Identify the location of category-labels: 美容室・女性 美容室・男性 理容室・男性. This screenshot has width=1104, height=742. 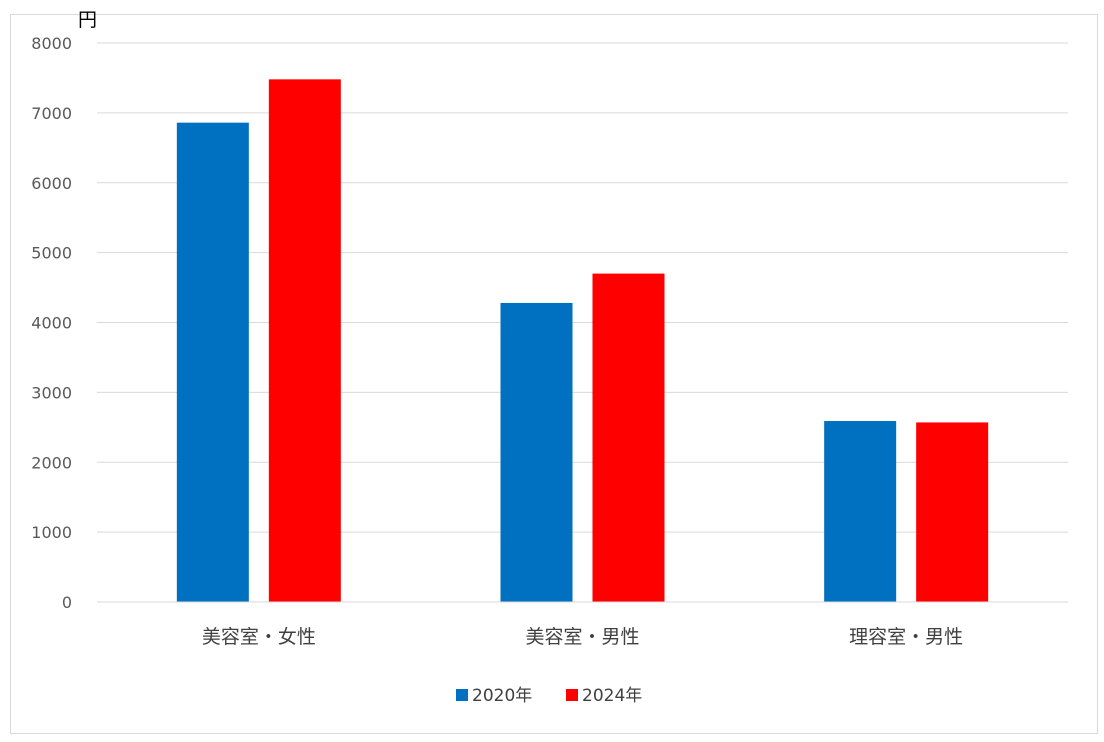
(582, 637).